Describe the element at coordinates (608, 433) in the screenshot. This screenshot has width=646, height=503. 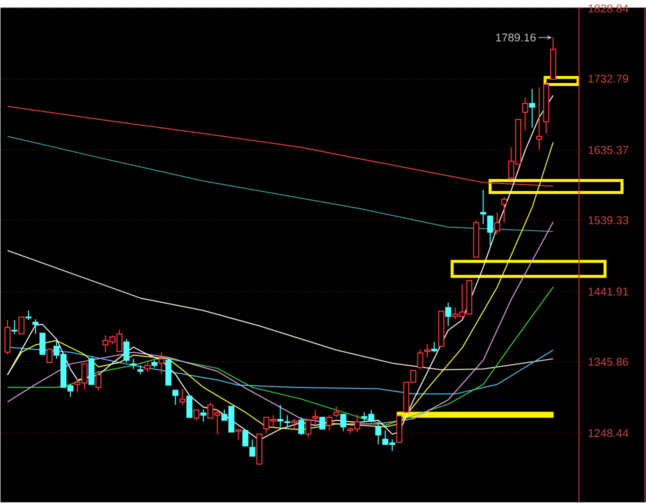
I see `y-tick-label: 1248.44` at that location.